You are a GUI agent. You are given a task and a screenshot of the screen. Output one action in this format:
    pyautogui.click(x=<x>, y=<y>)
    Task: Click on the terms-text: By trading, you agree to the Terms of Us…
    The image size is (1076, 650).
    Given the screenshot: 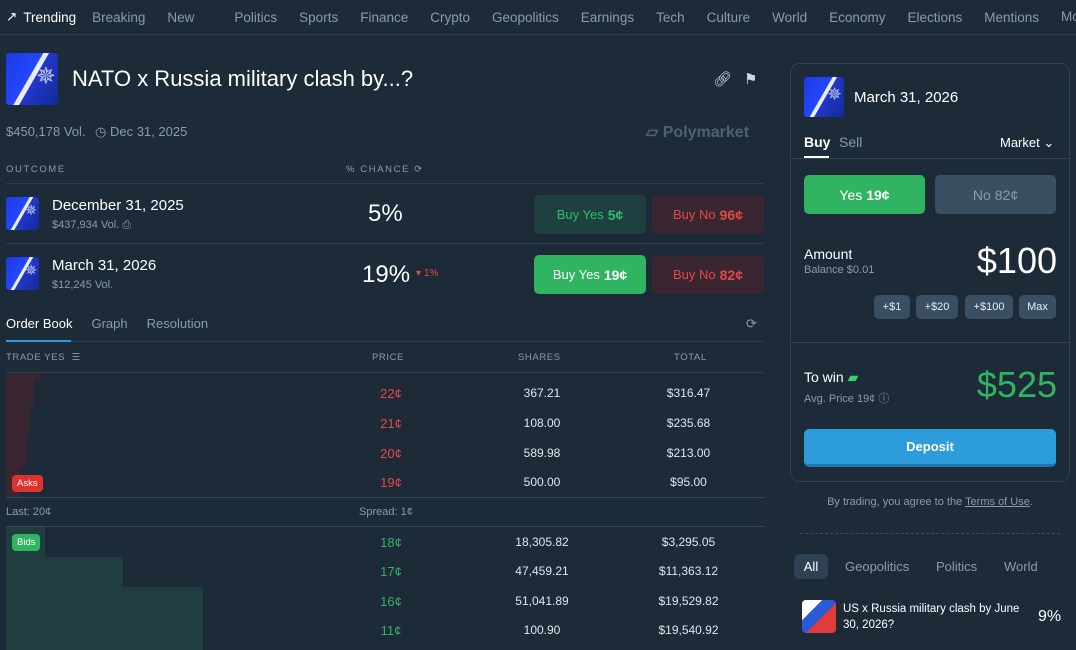 What is the action you would take?
    pyautogui.click(x=930, y=502)
    